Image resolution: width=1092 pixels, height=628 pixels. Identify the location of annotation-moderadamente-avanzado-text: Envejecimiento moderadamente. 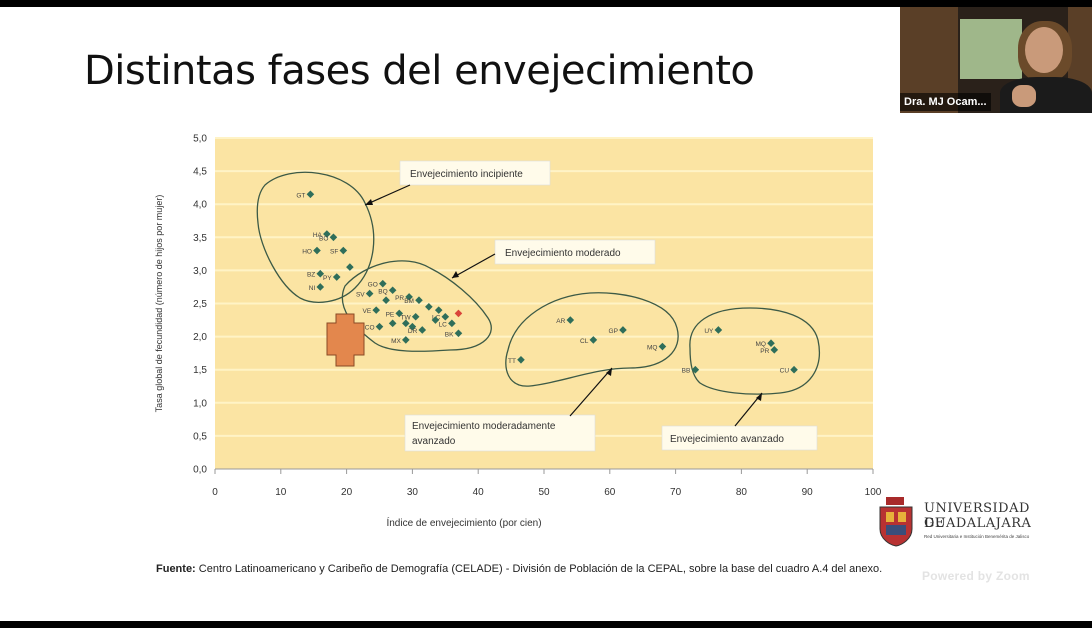
(484, 426).